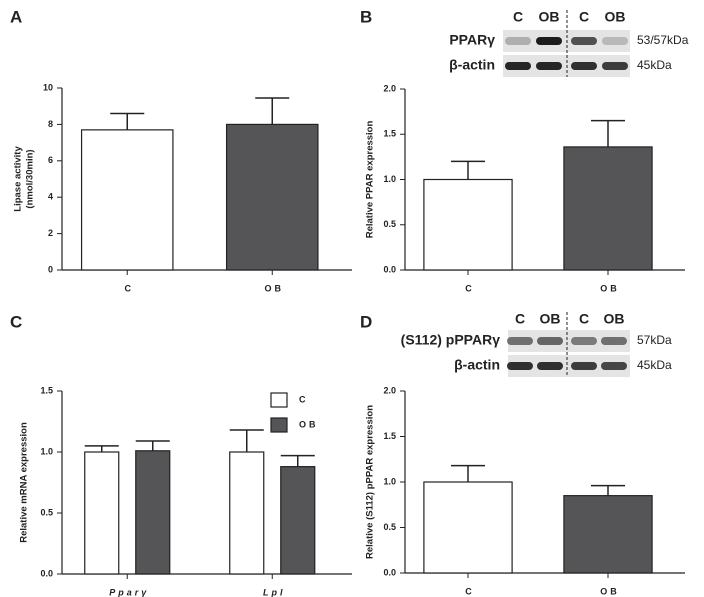 Image resolution: width=704 pixels, height=597 pixels. I want to click on y-axis-label: (nmol/30min), so click(30, 178).